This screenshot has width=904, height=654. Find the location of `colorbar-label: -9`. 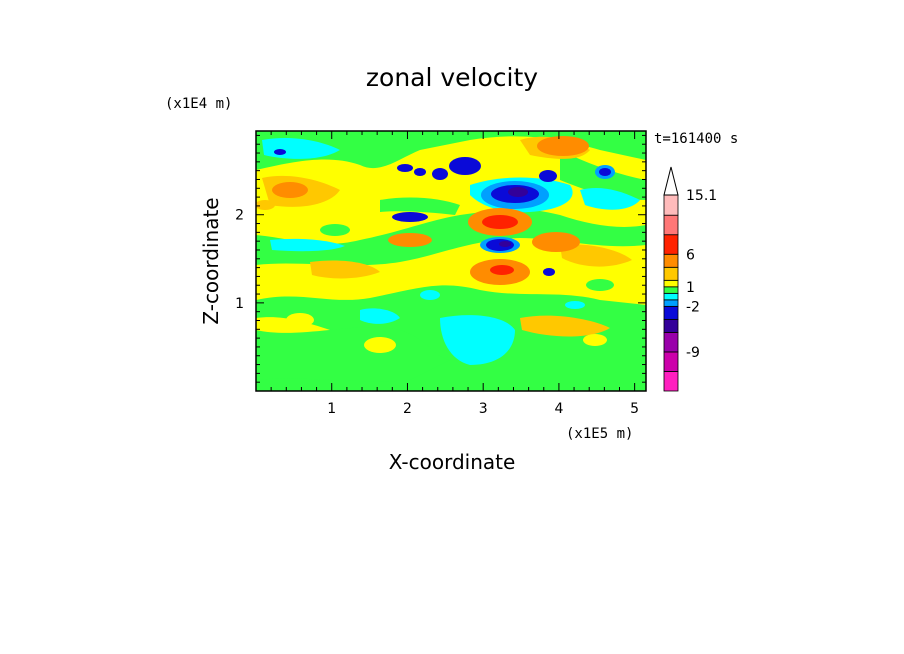

colorbar-label: -9 is located at coordinates (693, 353).